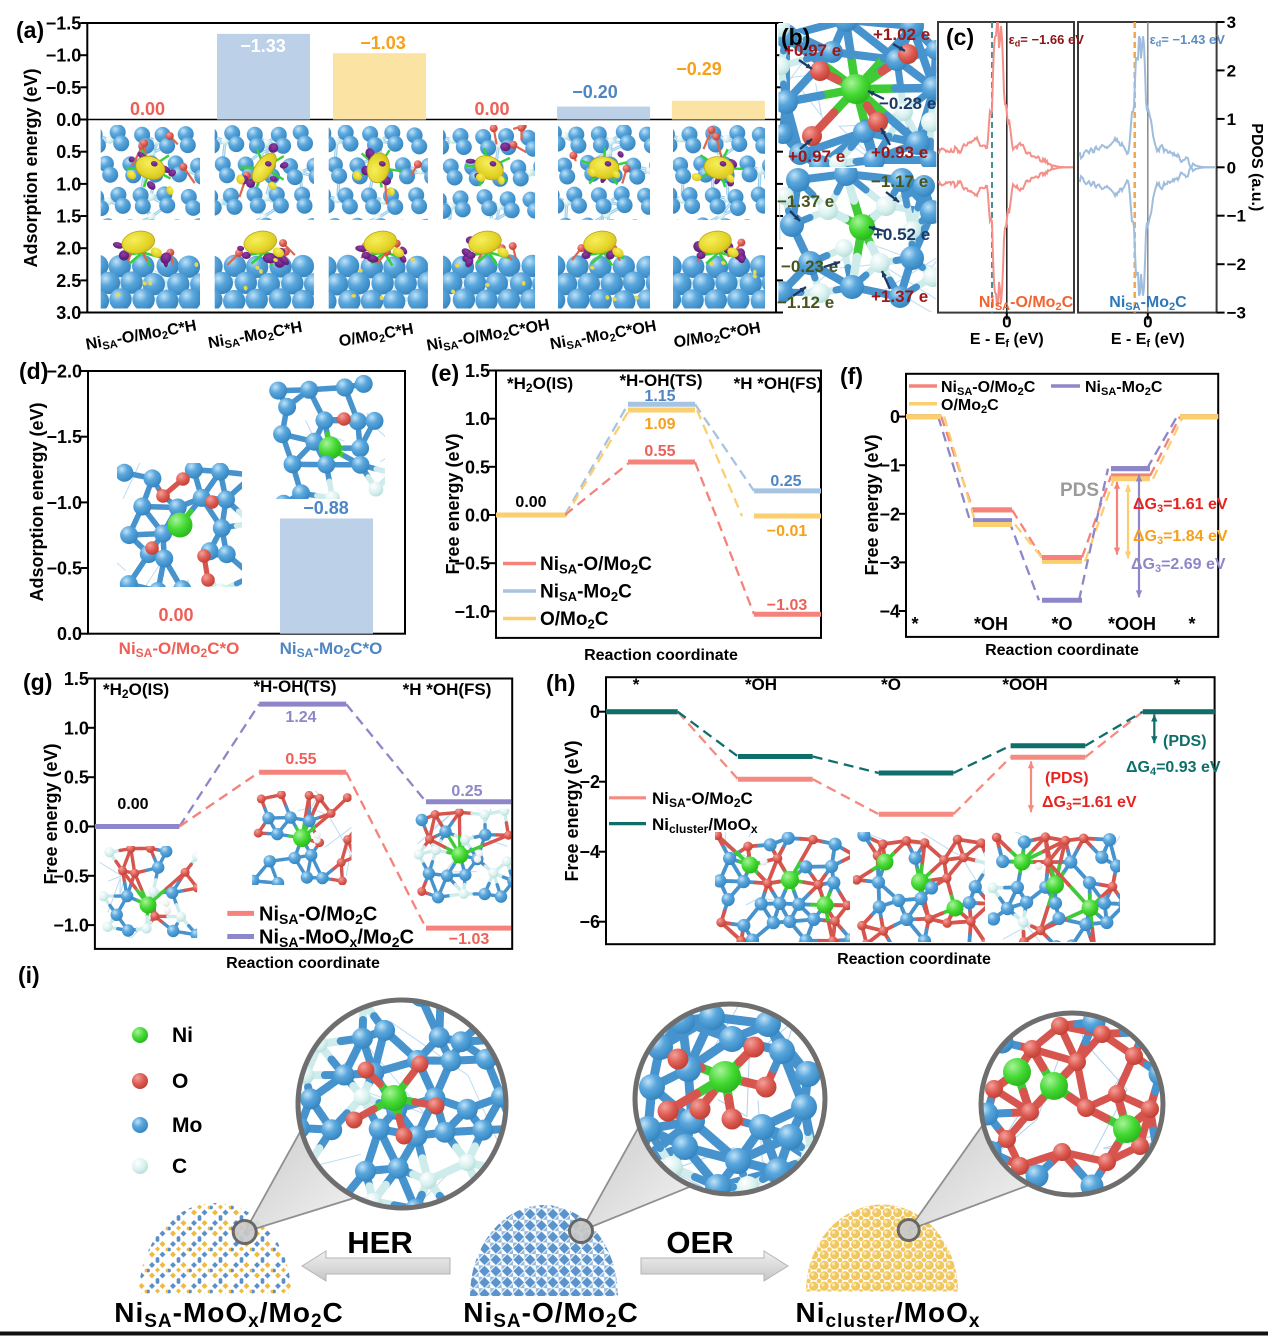  I want to click on svg-text: C, so click(179, 1166).